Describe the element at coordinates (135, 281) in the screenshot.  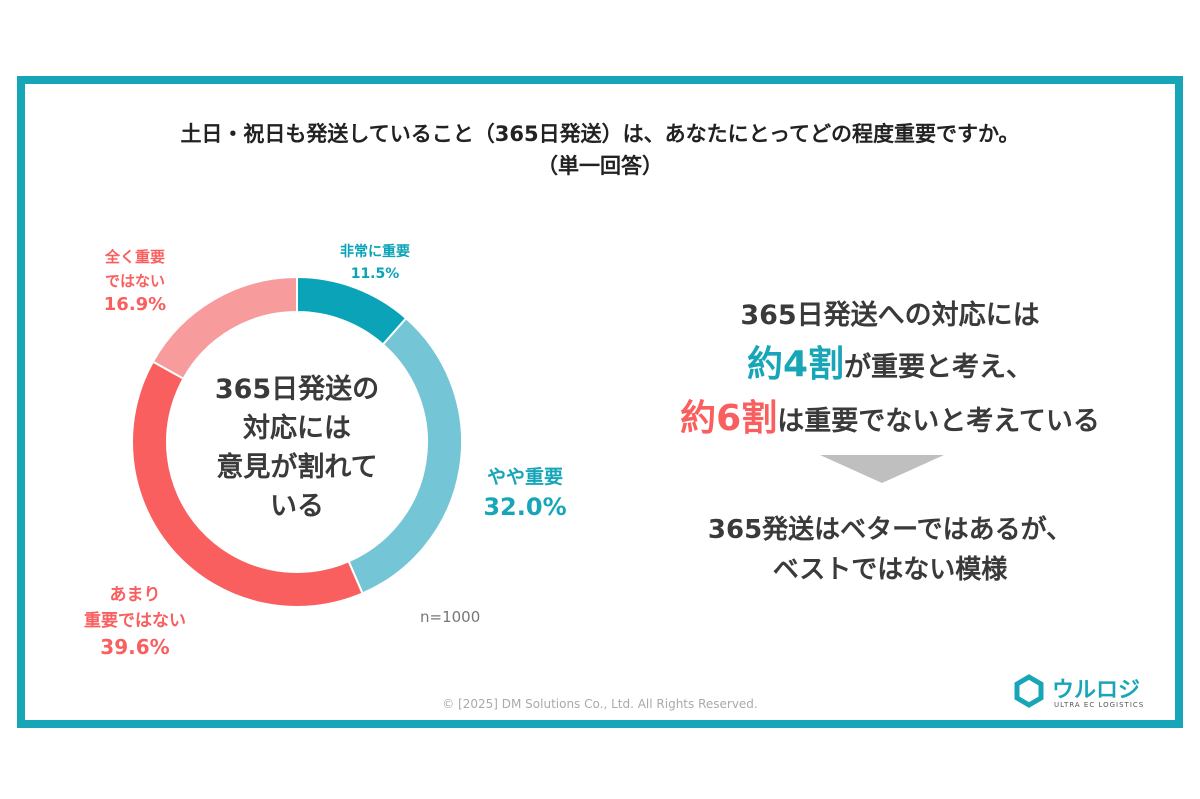
I see `label-not-at-all-important: 全く重要 ではない 16.9%` at that location.